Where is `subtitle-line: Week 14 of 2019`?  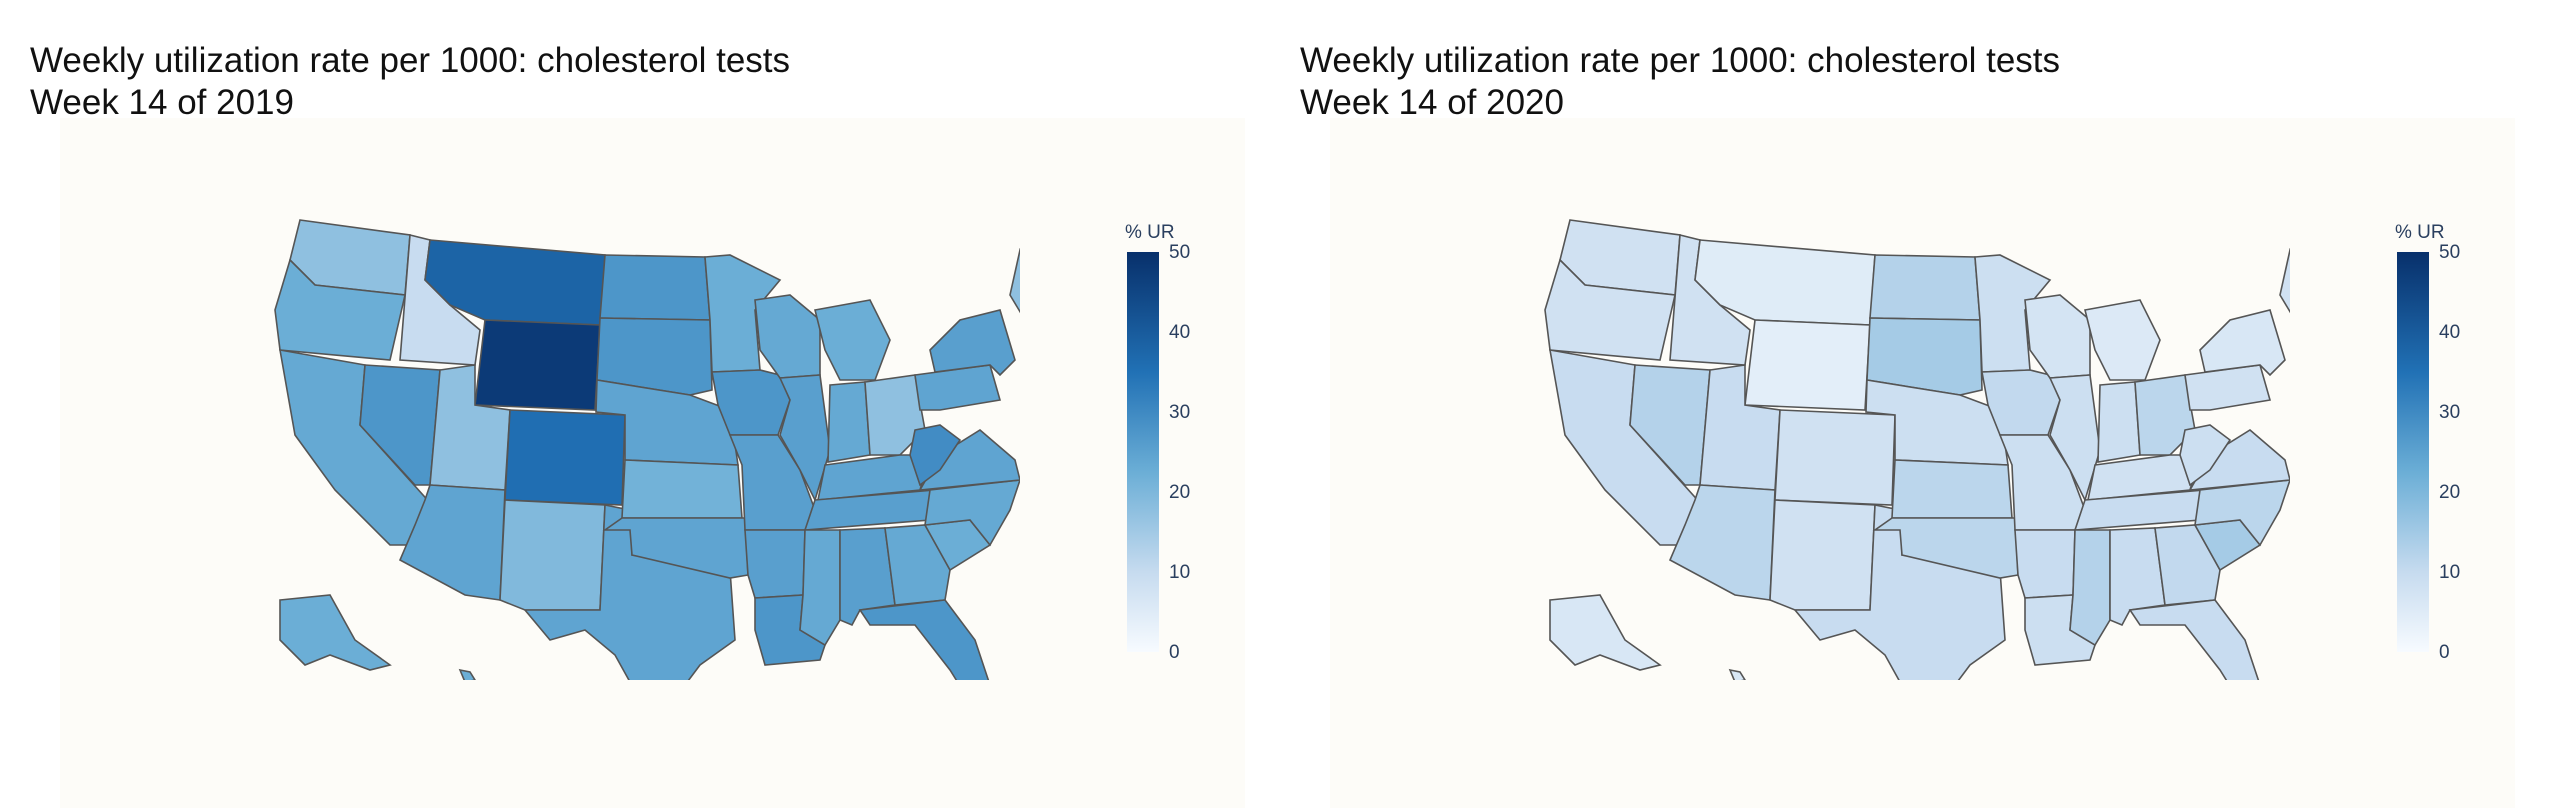
subtitle-line: Week 14 of 2019 is located at coordinates (162, 102).